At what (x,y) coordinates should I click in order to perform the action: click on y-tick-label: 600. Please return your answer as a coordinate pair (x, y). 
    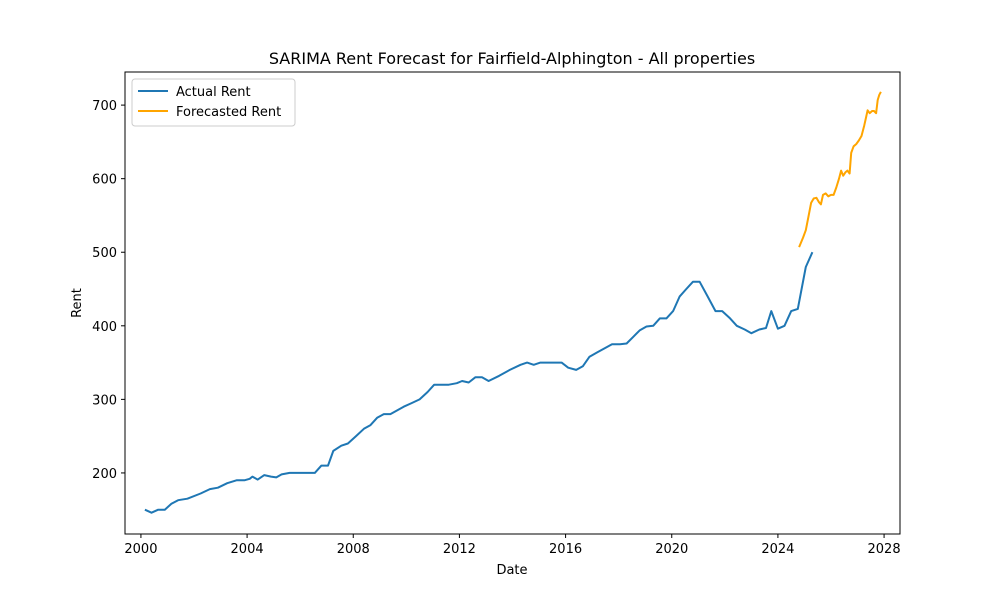
    Looking at the image, I should click on (104, 180).